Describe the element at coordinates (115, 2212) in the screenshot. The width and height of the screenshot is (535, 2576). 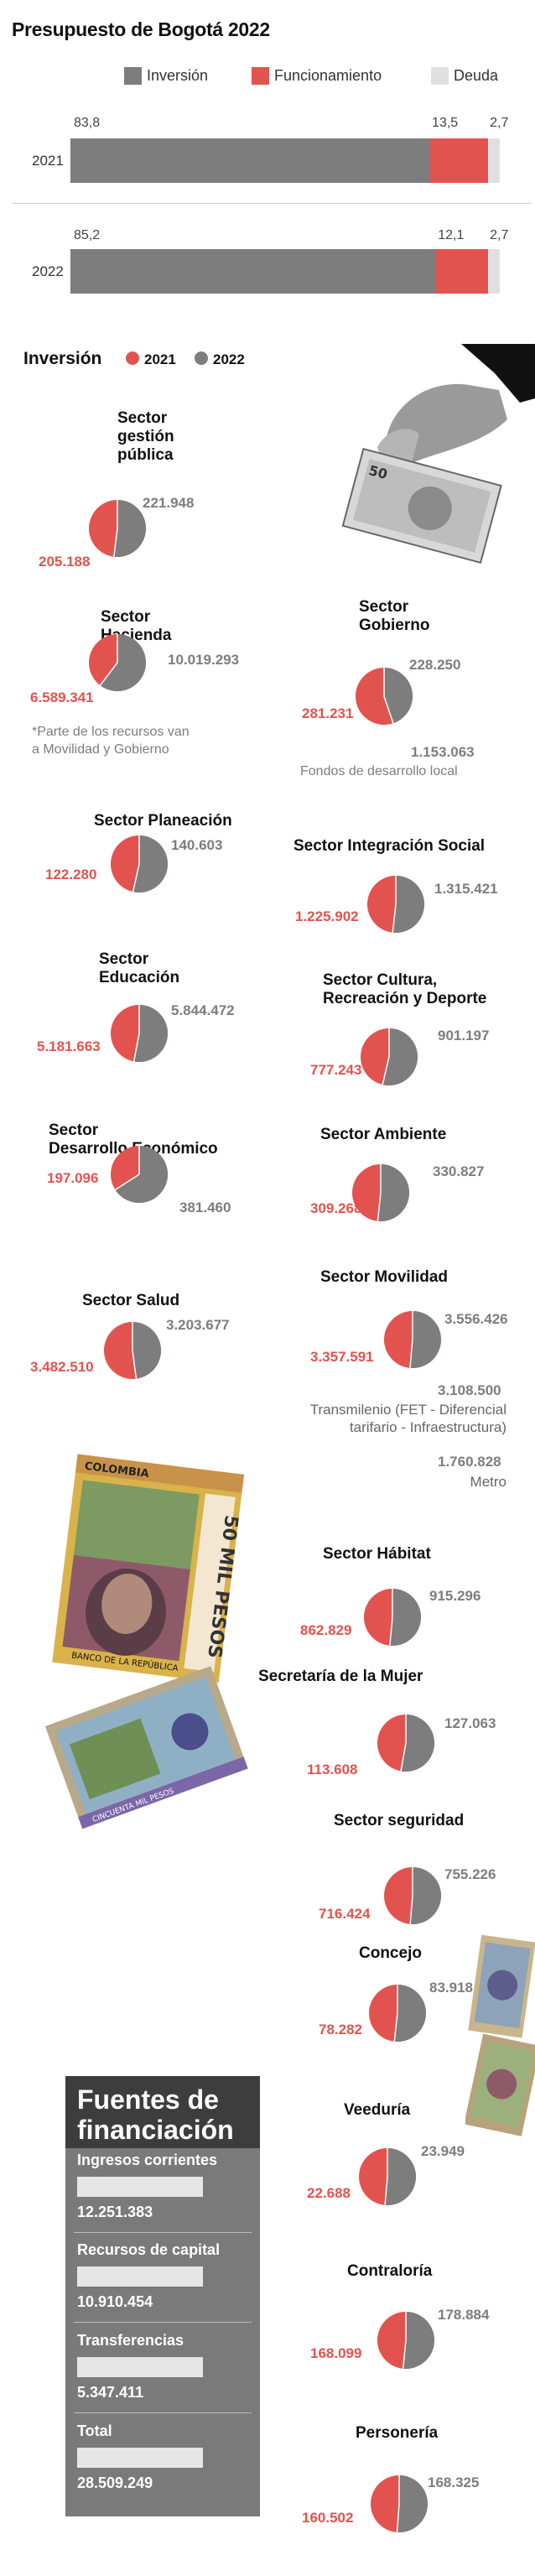
I see `financing-item-value: 12.251.383` at that location.